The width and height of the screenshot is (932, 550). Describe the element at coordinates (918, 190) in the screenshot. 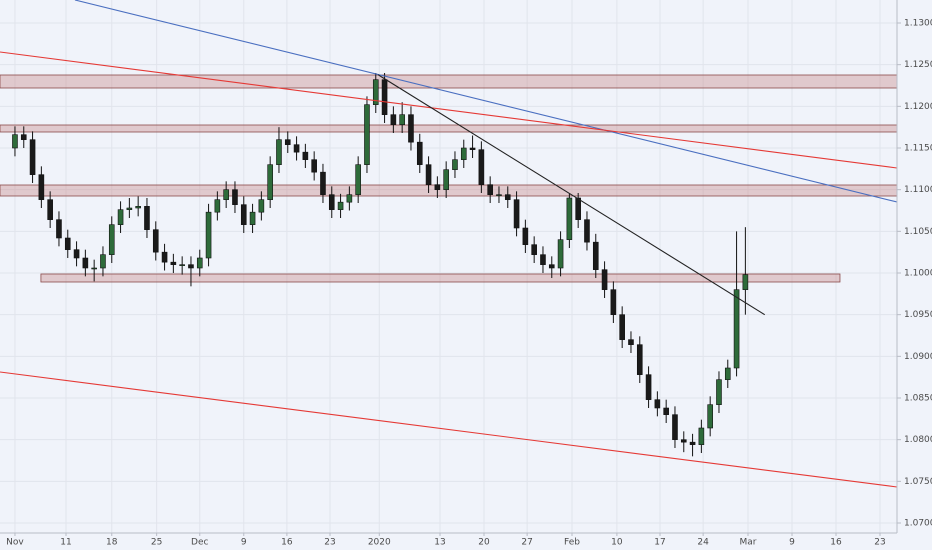

I see `y-tick-label: 1.11000` at that location.